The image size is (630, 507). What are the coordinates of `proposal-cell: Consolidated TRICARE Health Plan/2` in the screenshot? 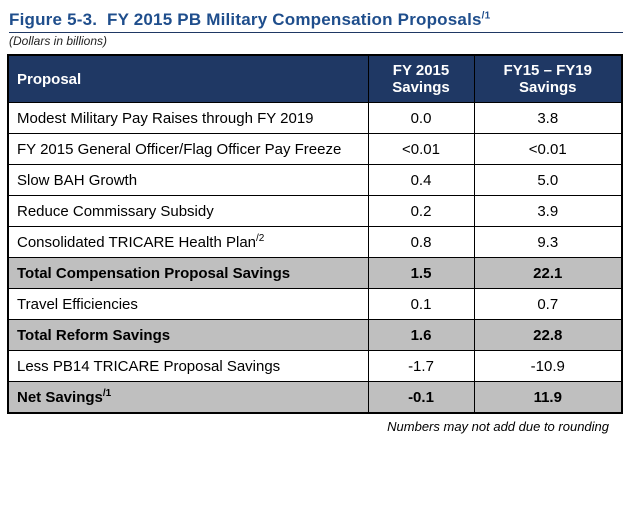 It's located at (188, 242).